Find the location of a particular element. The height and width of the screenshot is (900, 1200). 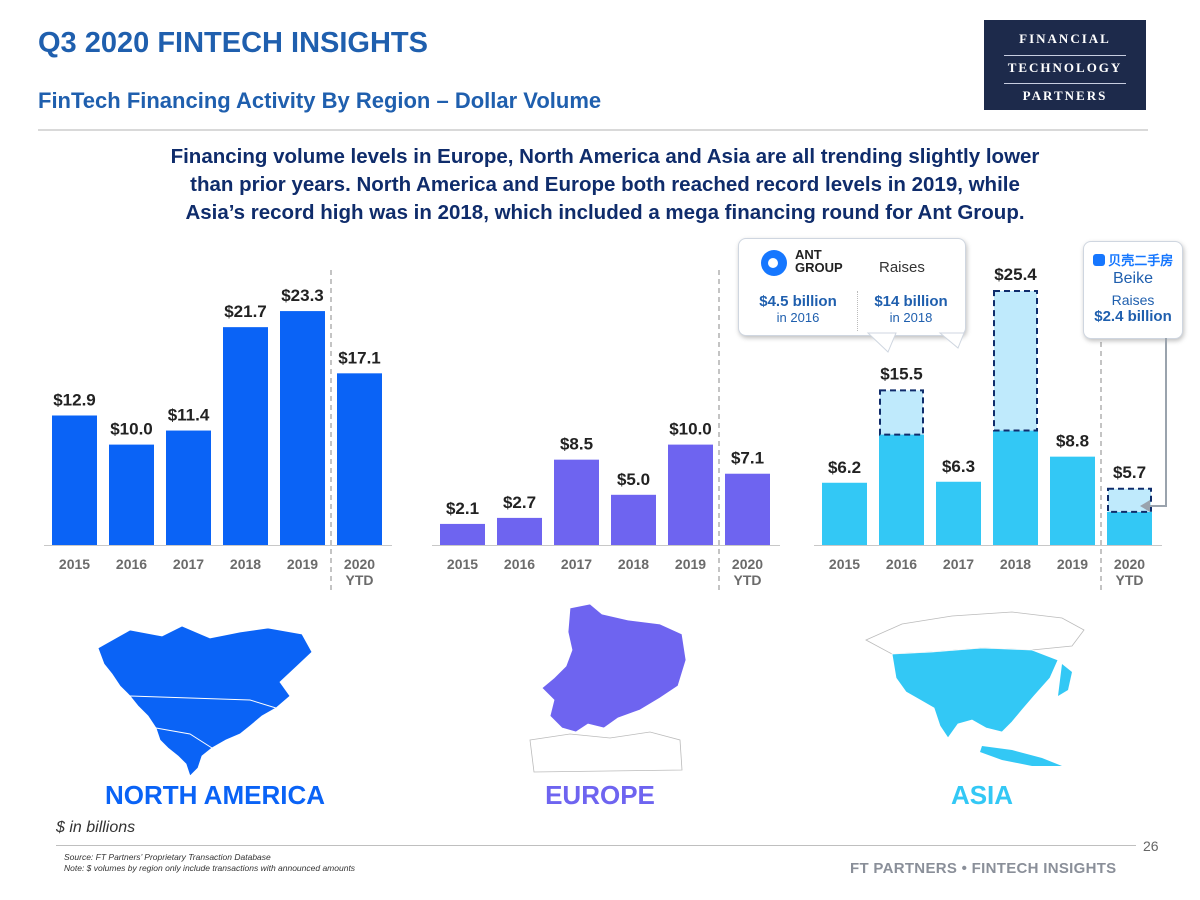

eu-bar-value-label: $2.1 is located at coordinates (462, 508).